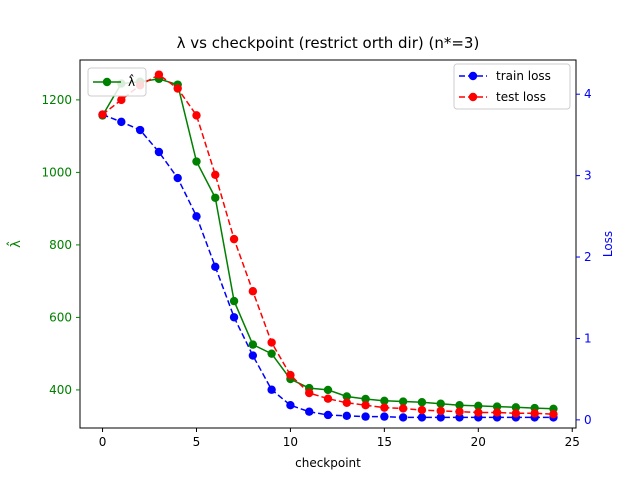  What do you see at coordinates (56, 100) in the screenshot?
I see `y-left-tick-label: 1200` at bounding box center [56, 100].